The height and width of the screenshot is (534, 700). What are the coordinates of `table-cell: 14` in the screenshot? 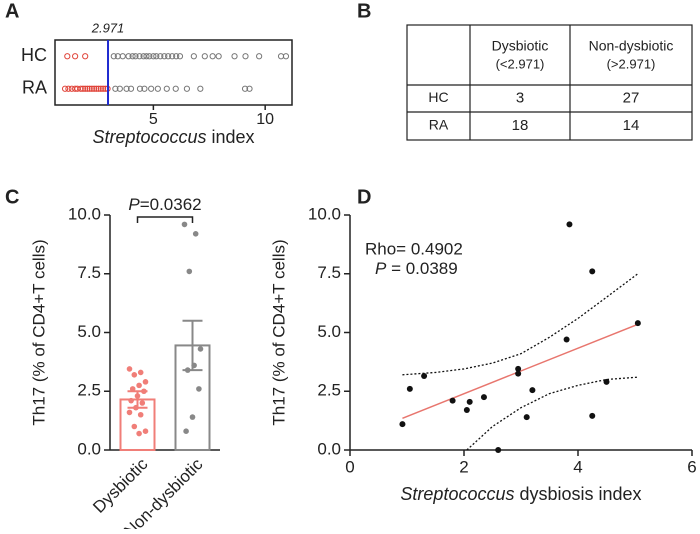 It's located at (631, 125).